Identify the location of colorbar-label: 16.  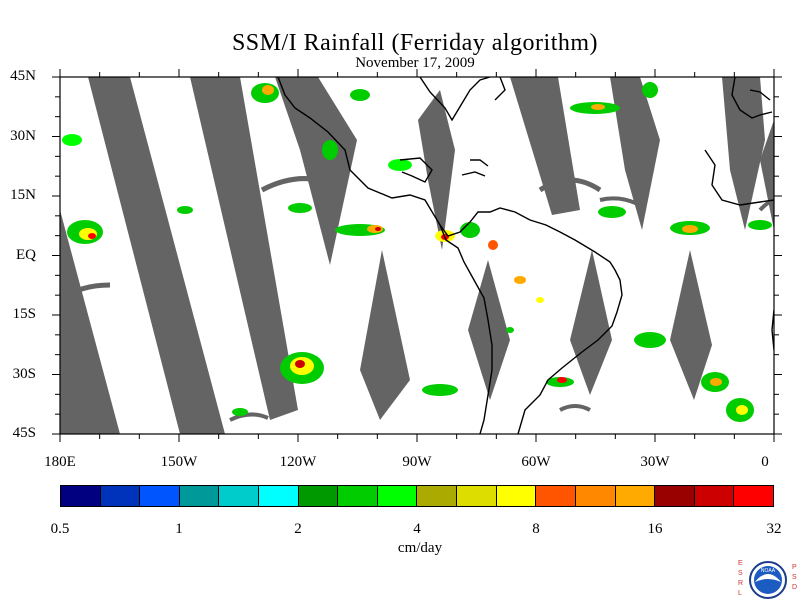
(655, 529).